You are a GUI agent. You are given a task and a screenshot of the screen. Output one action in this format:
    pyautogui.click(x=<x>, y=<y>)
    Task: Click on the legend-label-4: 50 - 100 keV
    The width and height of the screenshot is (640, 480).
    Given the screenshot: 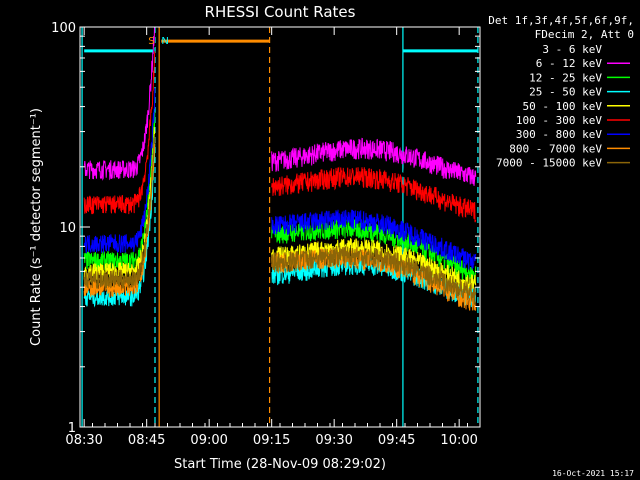 What is the action you would take?
    pyautogui.click(x=563, y=106)
    